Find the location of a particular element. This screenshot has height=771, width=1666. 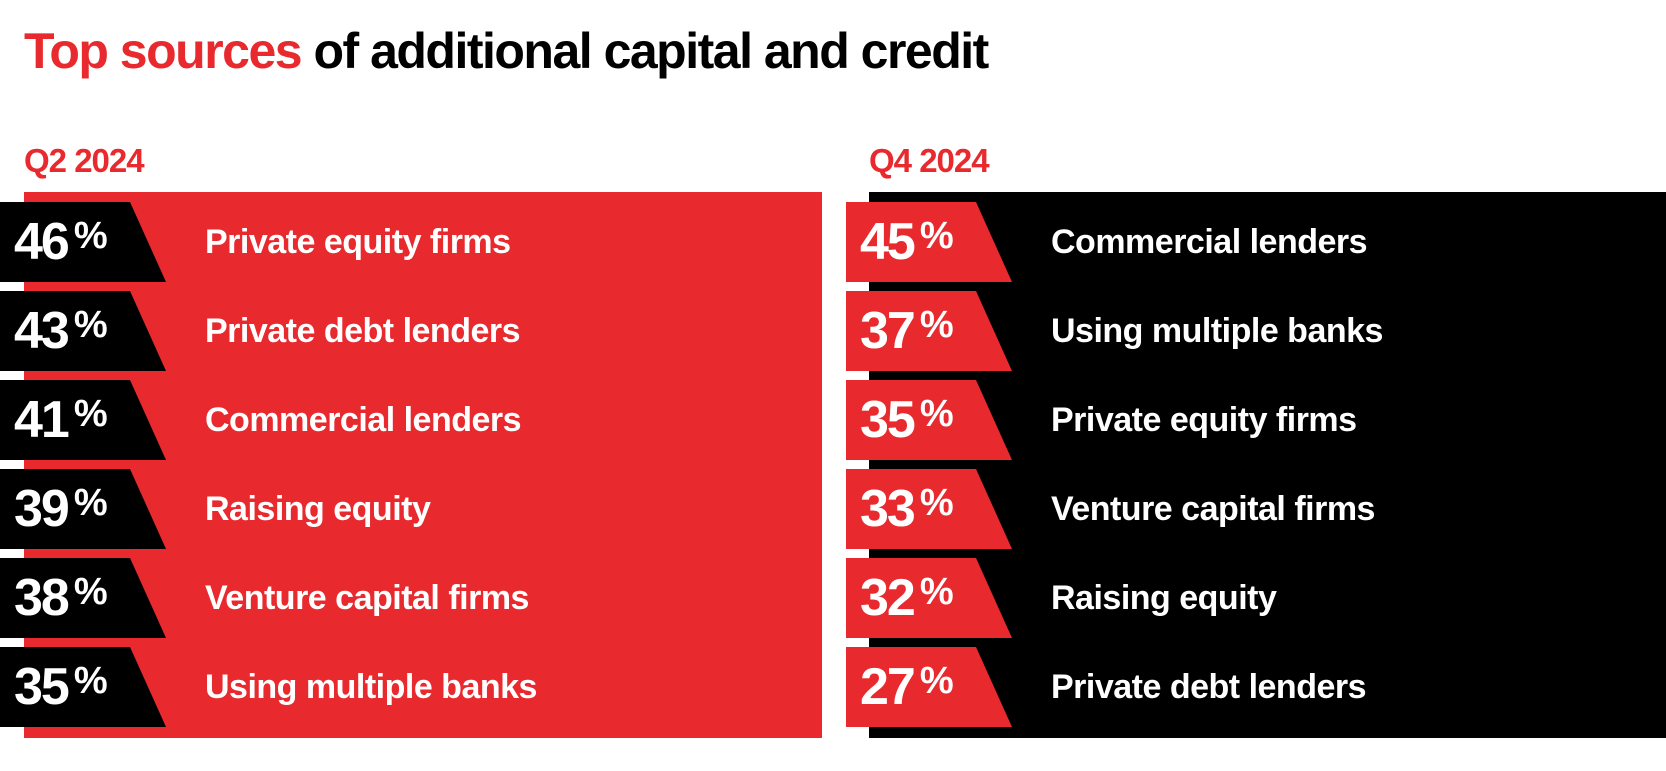

value-label: 45% is located at coordinates (907, 248).